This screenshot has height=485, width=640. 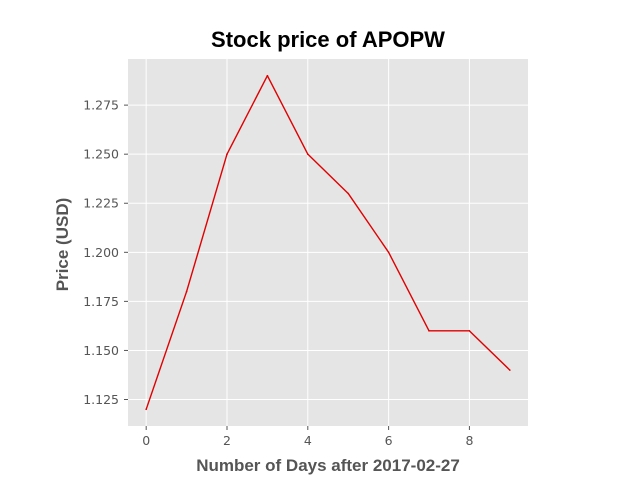 What do you see at coordinates (328, 39) in the screenshot?
I see `chart-title: Stock price of APOPW` at bounding box center [328, 39].